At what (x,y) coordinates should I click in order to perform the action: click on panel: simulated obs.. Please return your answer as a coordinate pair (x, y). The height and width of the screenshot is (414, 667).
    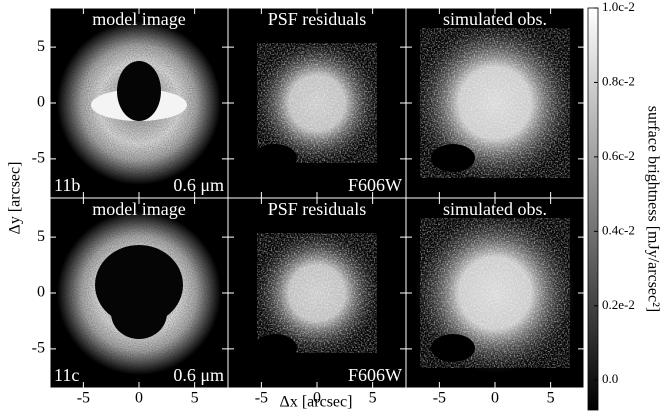
    Looking at the image, I should click on (495, 103).